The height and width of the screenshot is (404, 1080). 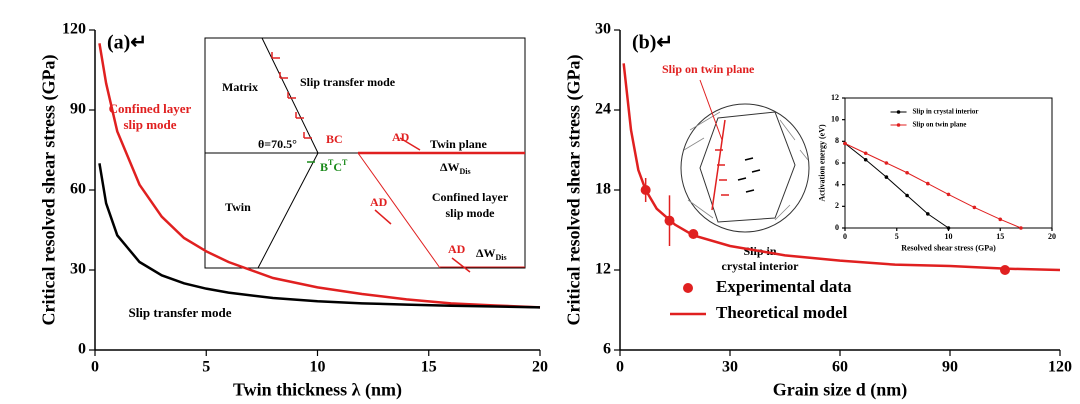 What do you see at coordinates (835, 118) in the screenshot?
I see `y-tick-label: 10` at bounding box center [835, 118].